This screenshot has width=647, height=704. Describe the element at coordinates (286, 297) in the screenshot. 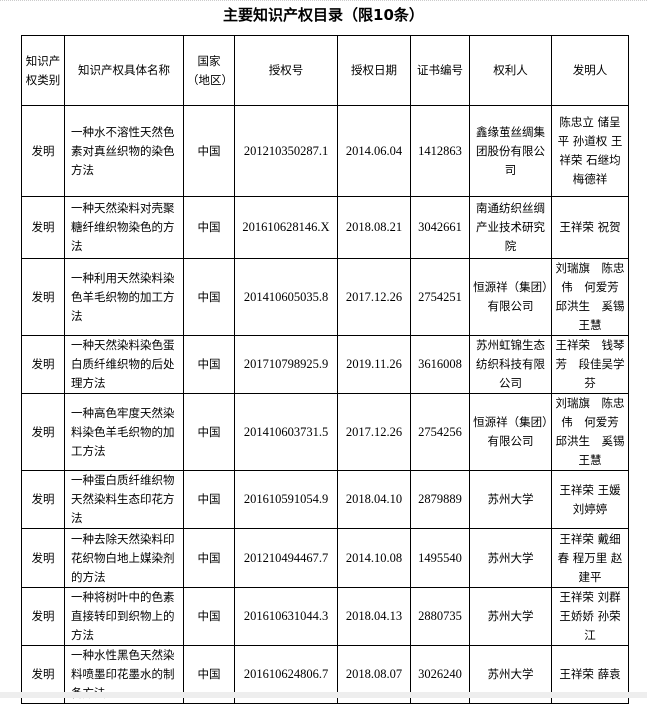

I see `cell-grant-no: 201410605035.8` at that location.